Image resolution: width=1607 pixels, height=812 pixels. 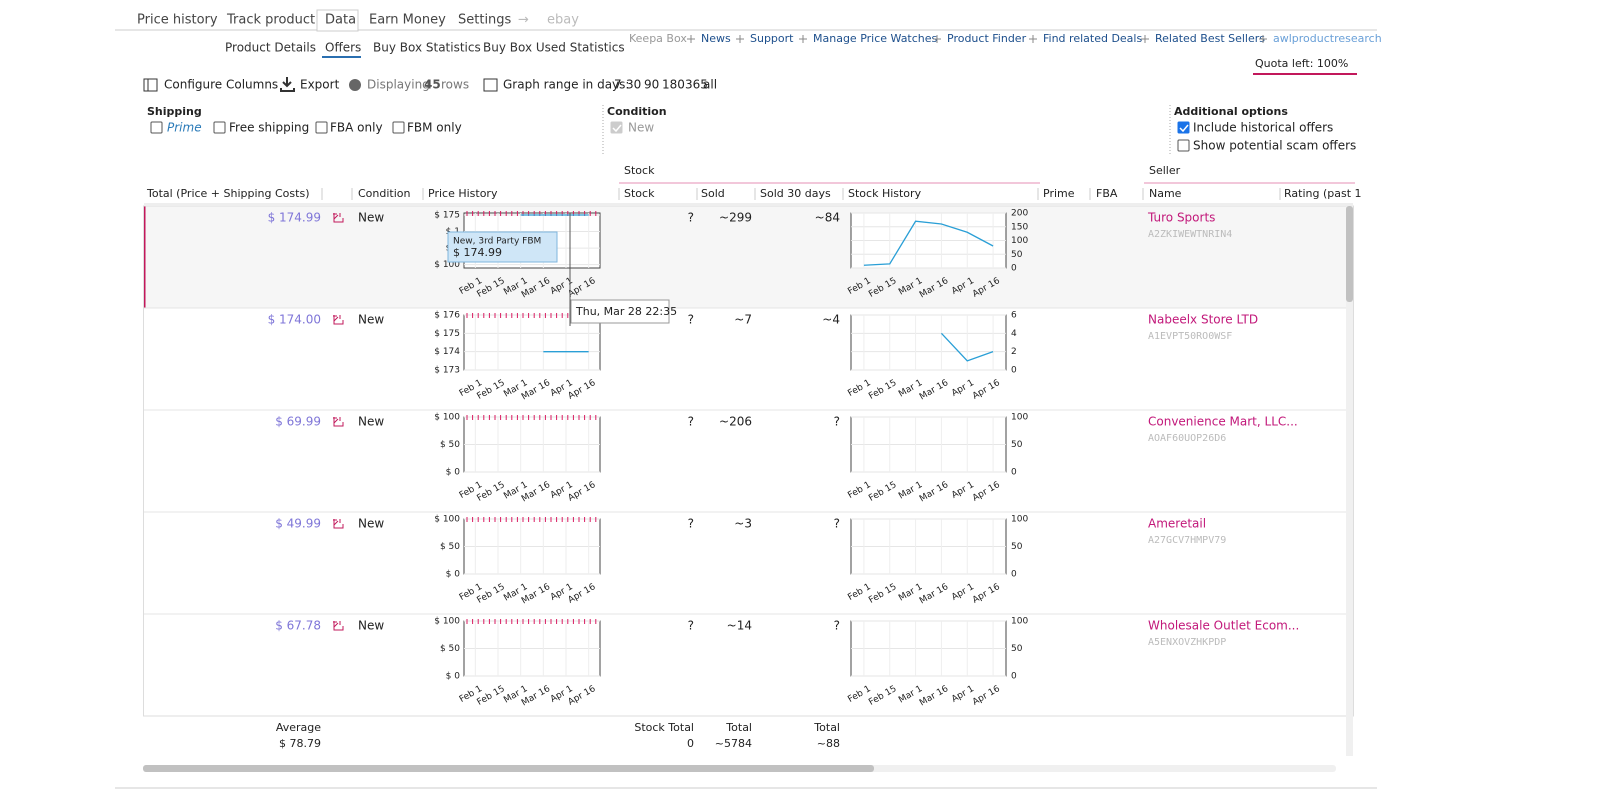 I want to click on sub-tab: Buy Box Statistics, so click(x=427, y=48).